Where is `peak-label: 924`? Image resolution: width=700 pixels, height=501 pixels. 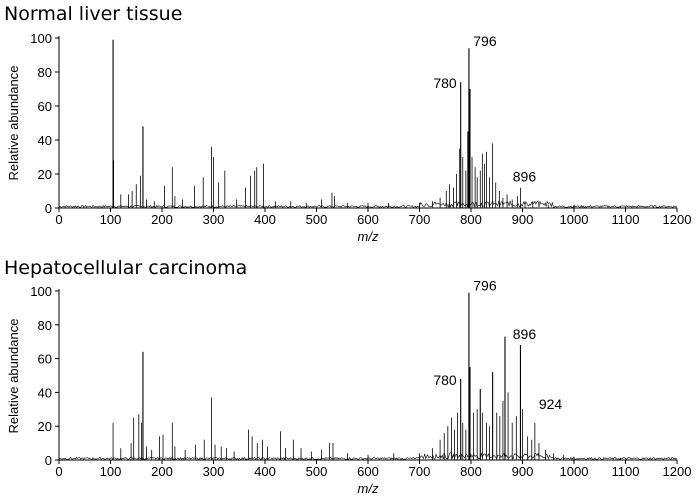 peak-label: 924 is located at coordinates (551, 404).